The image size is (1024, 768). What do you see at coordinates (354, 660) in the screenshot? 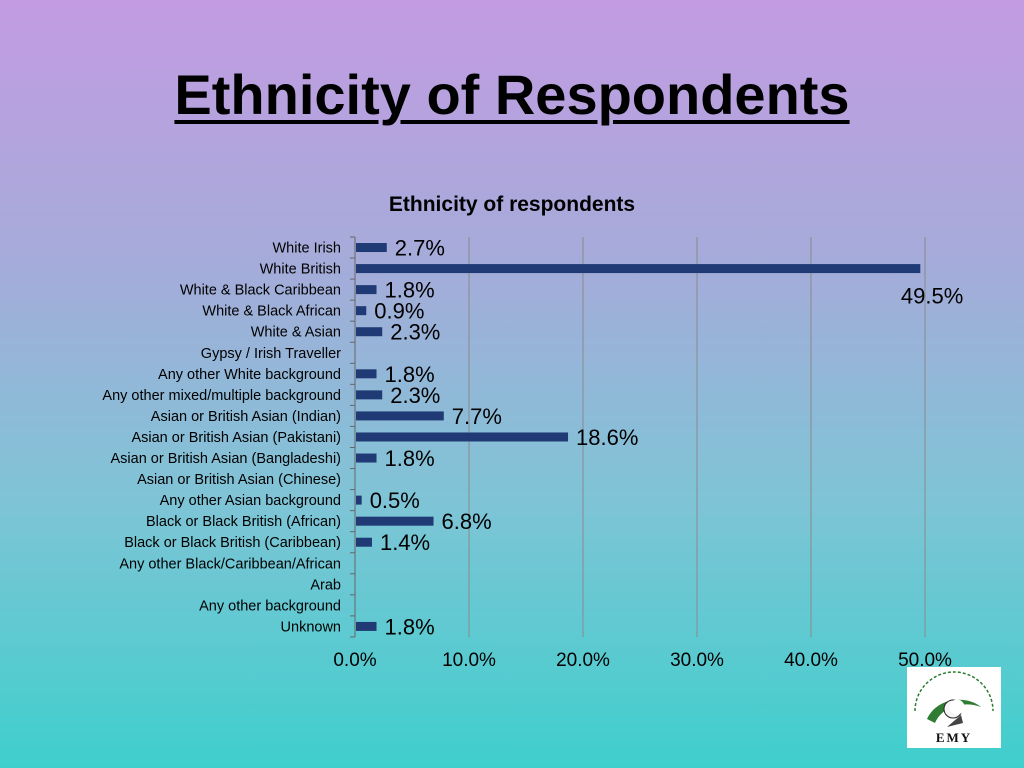
I see `x-tick-label: 0.0%` at bounding box center [354, 660].